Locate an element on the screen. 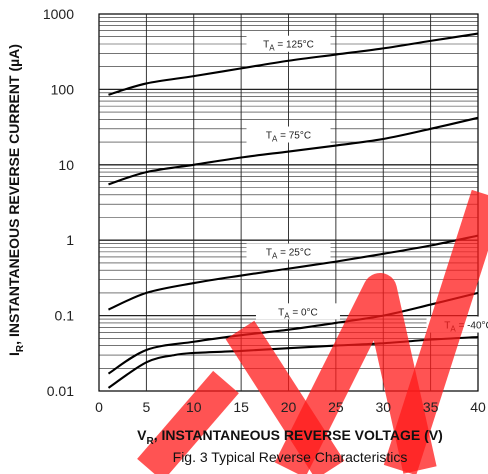  y-tick-label: 10 is located at coordinates (66, 165).